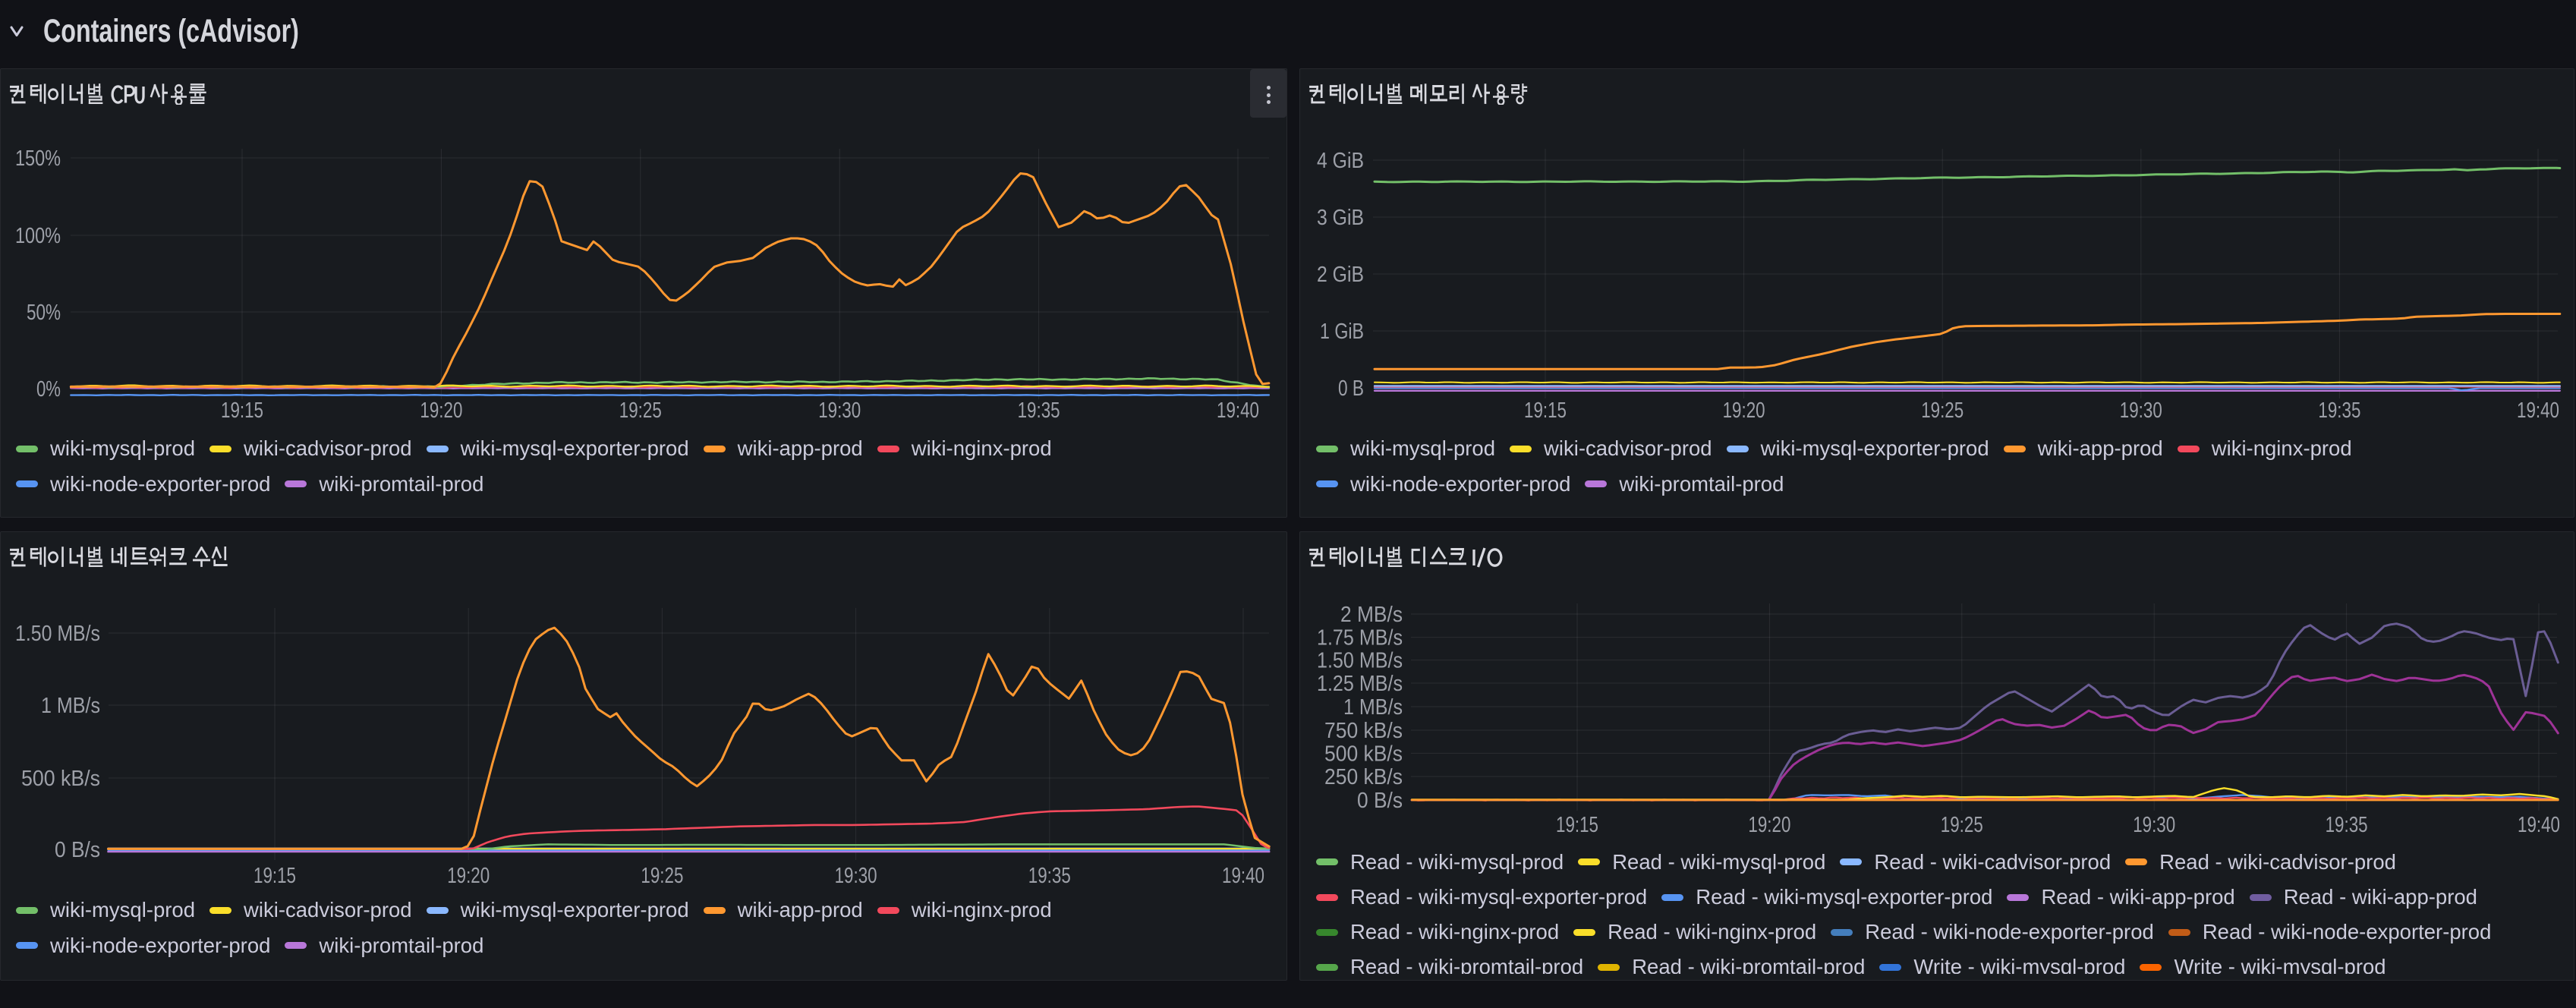 This screenshot has width=2576, height=1008. Describe the element at coordinates (1340, 275) in the screenshot. I see `svg-text: 2 GiB` at that location.